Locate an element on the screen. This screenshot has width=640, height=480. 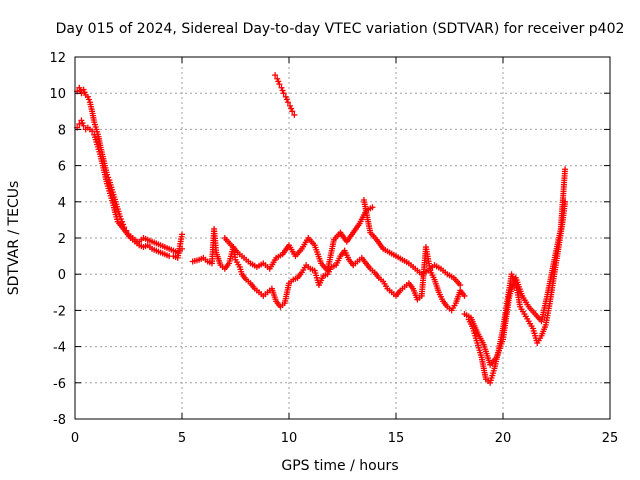
y-tick-label: 8 is located at coordinates (62, 130).